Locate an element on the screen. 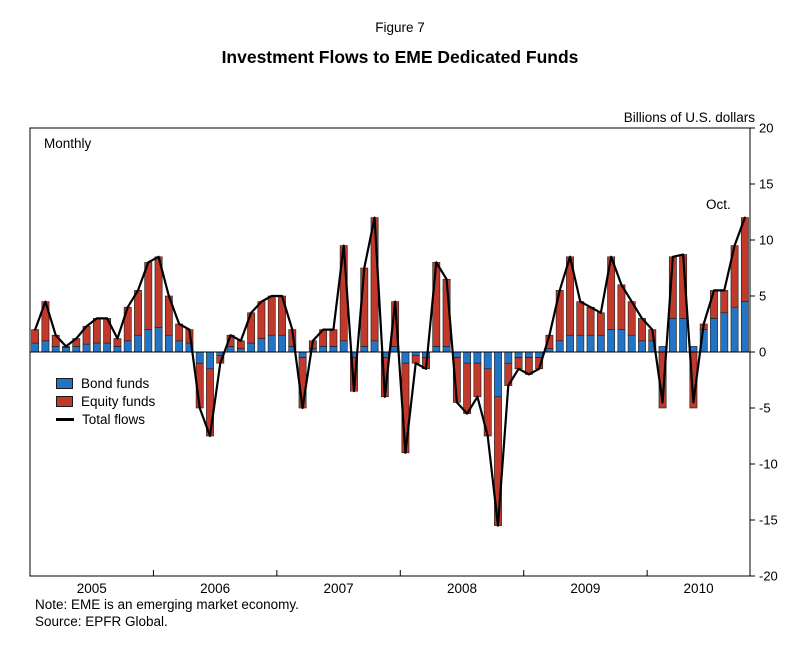  svg-text: 5 is located at coordinates (762, 296).